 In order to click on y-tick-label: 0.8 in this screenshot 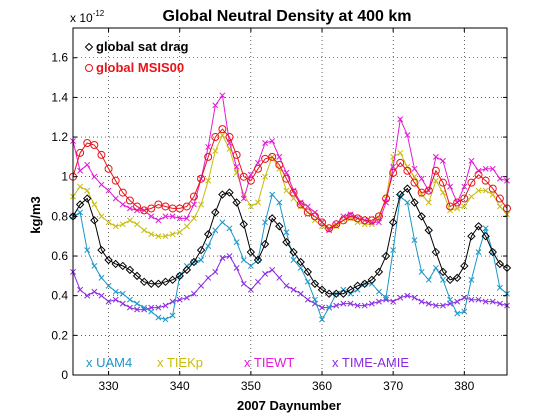, I will do `click(59, 216)`.